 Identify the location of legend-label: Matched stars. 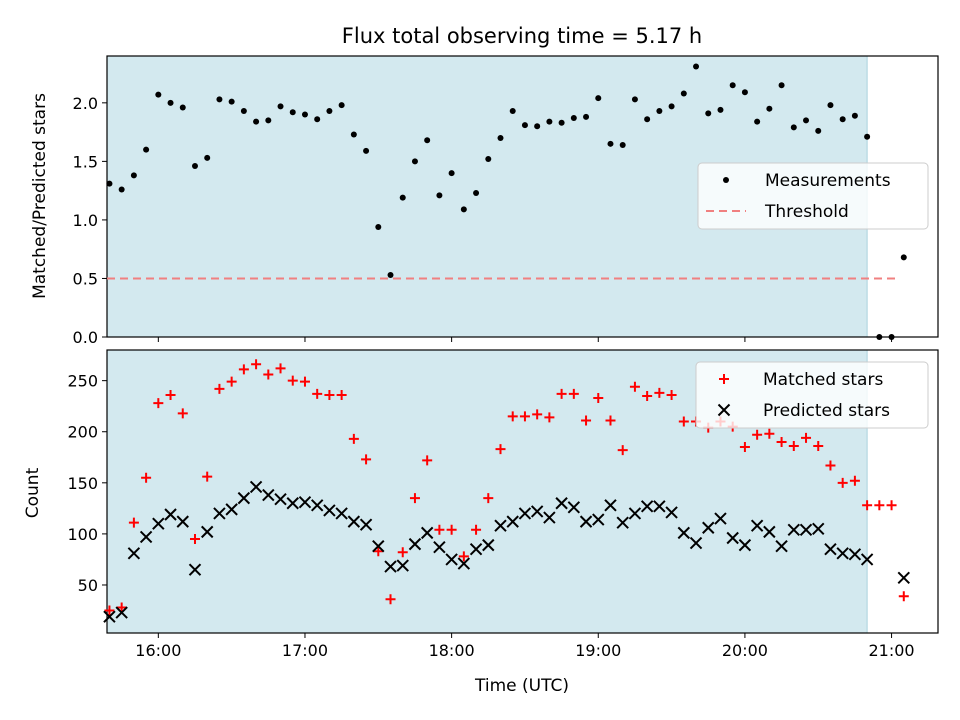
(823, 380).